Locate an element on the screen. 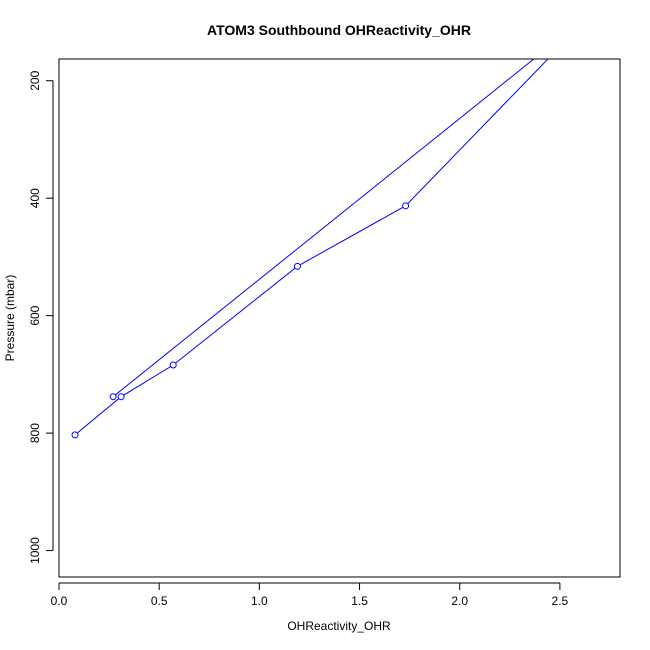  chart-title: ATOM3 Southbound OHReactivity_OHR is located at coordinates (339, 30).